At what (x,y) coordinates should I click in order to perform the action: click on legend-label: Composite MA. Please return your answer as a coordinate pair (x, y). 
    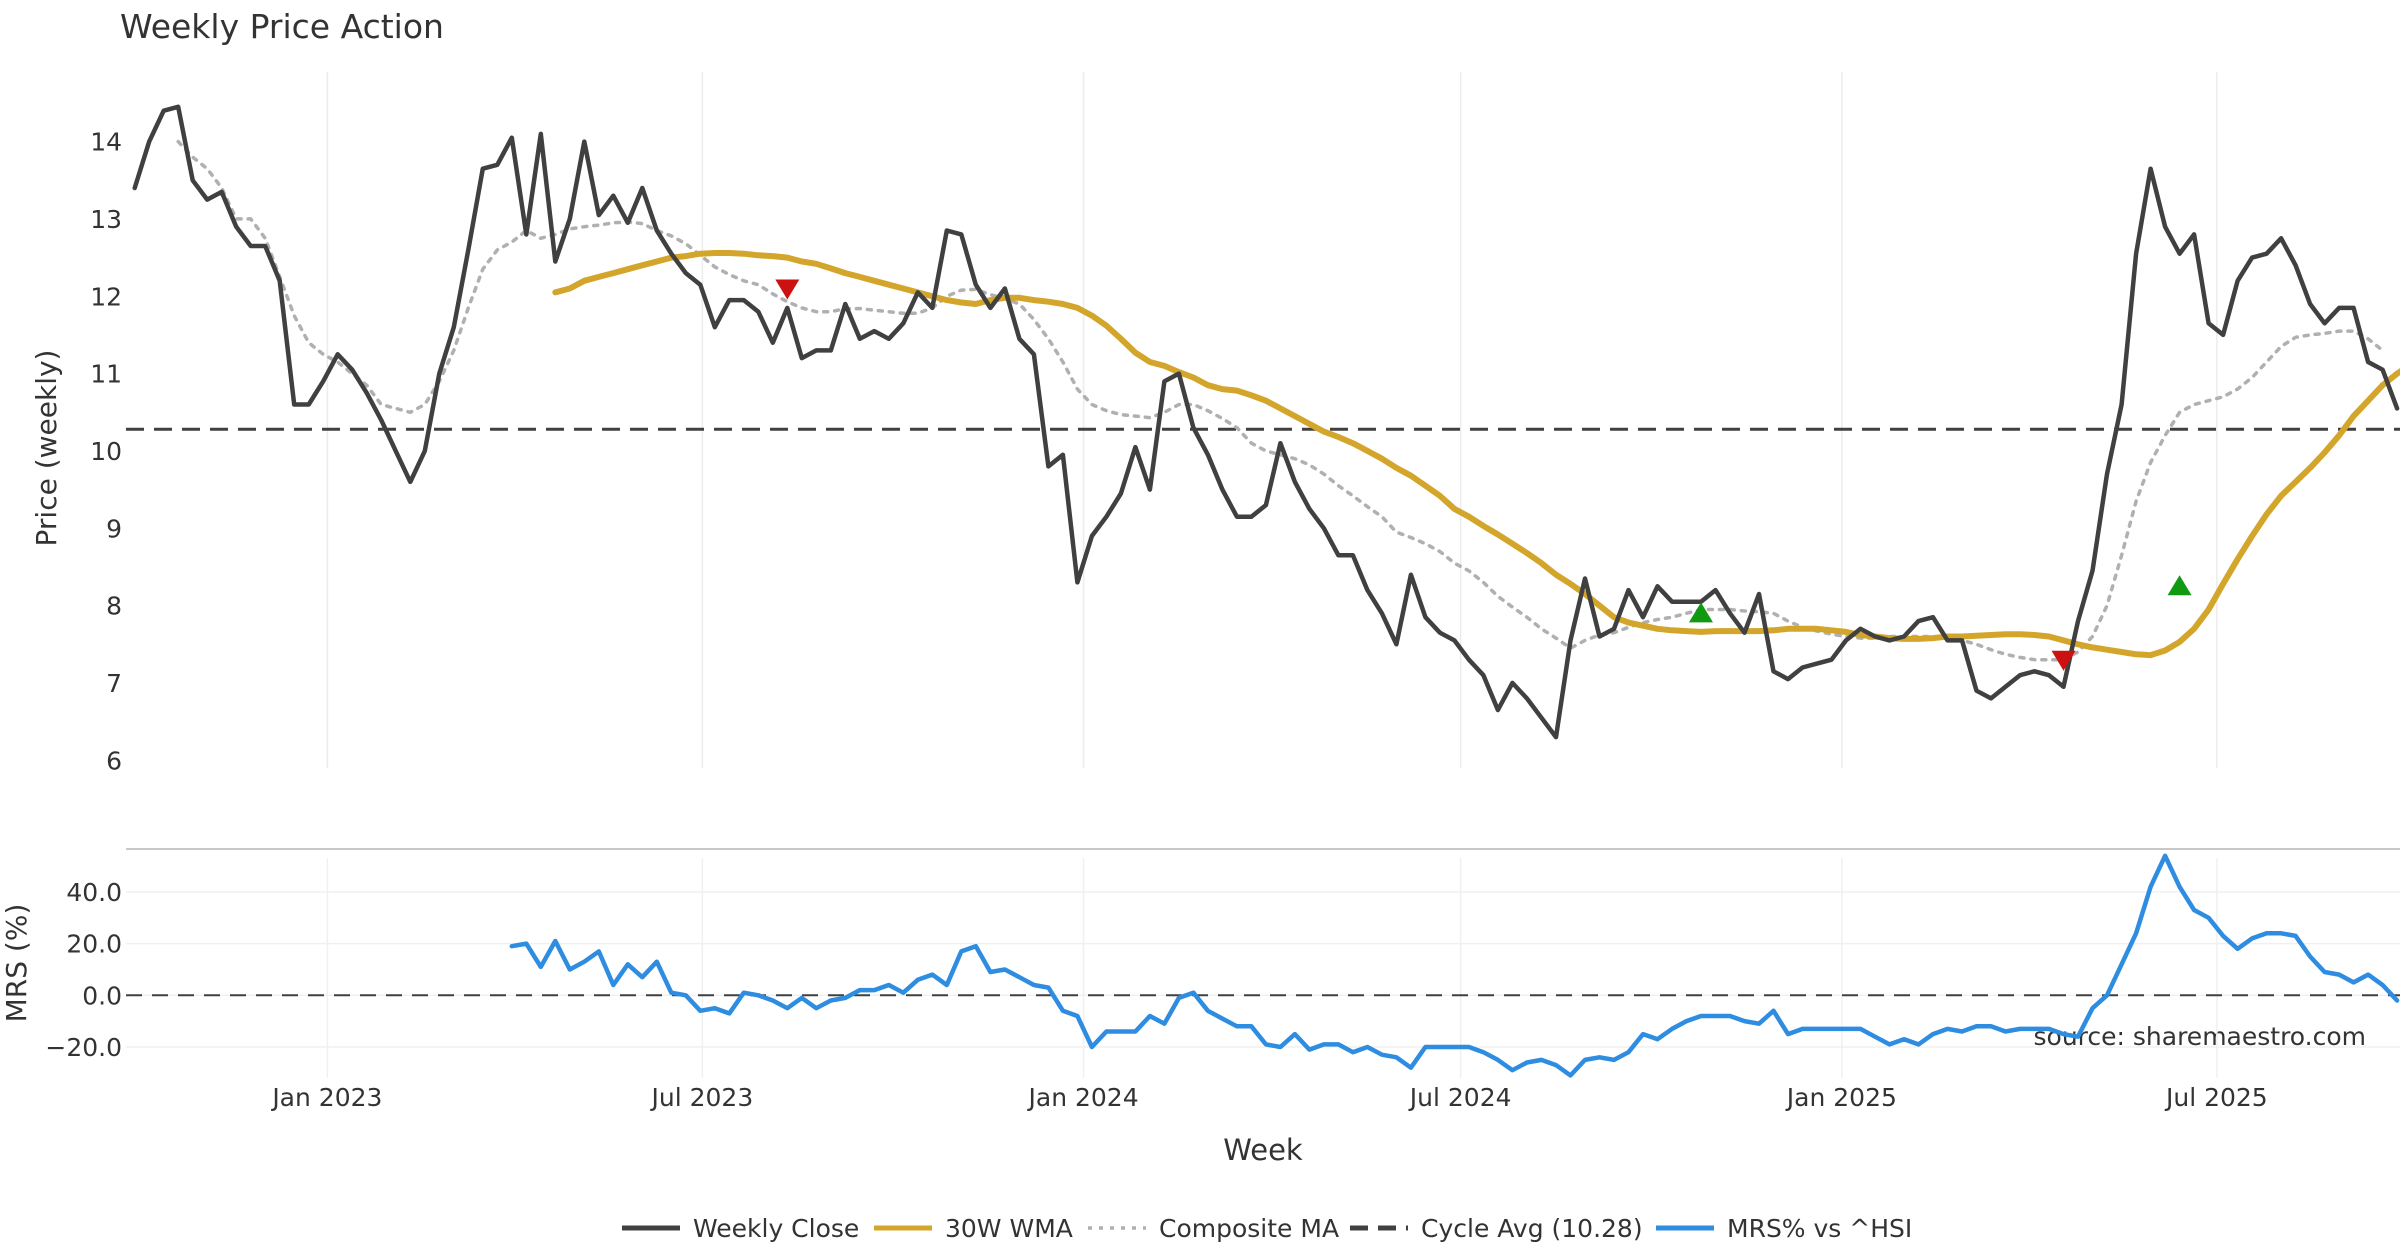
    Looking at the image, I should click on (1249, 1228).